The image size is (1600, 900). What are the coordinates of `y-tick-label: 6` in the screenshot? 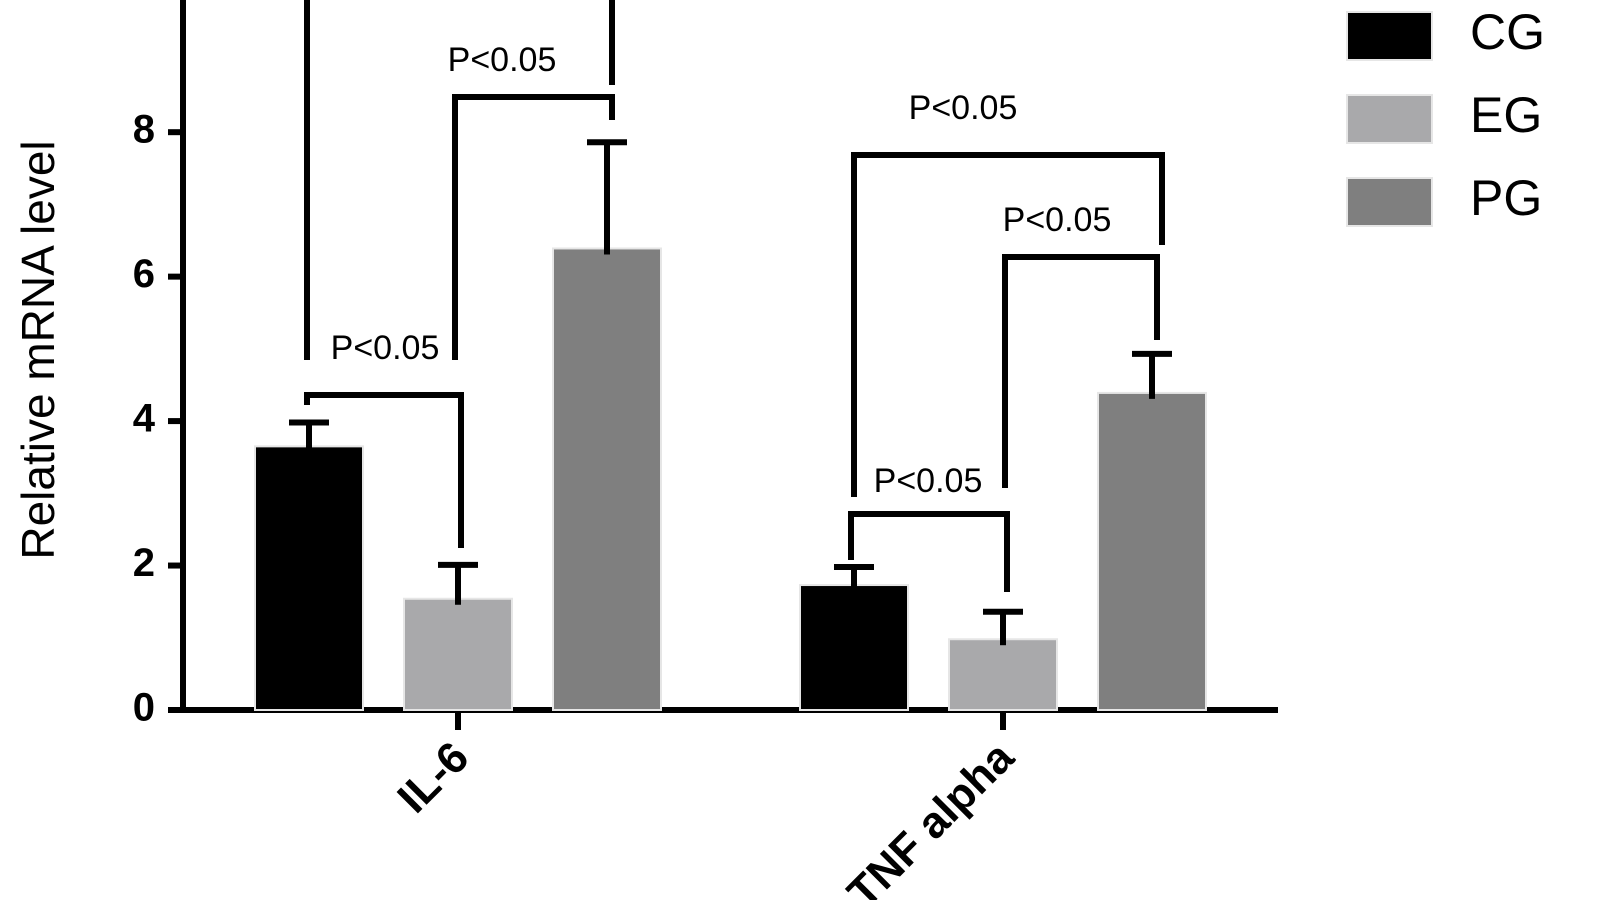 It's located at (144, 274).